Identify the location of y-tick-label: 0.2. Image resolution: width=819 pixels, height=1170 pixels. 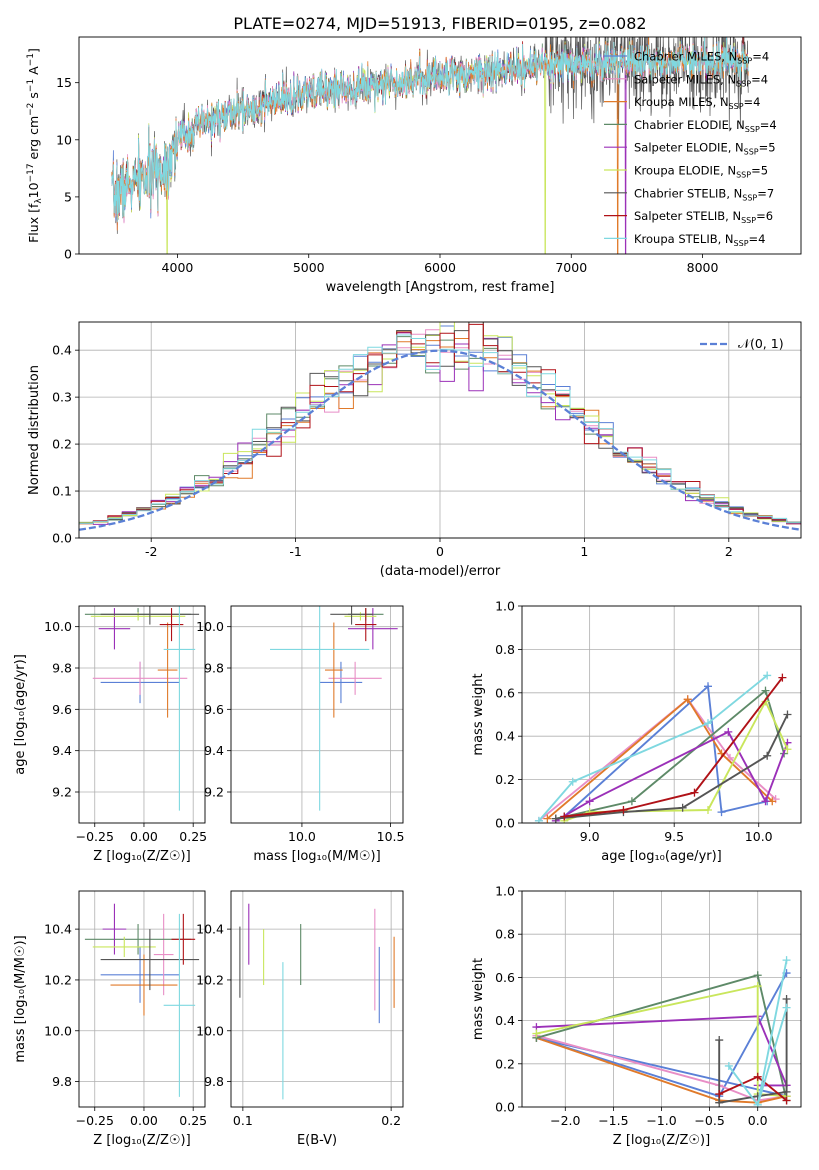
(505, 779).